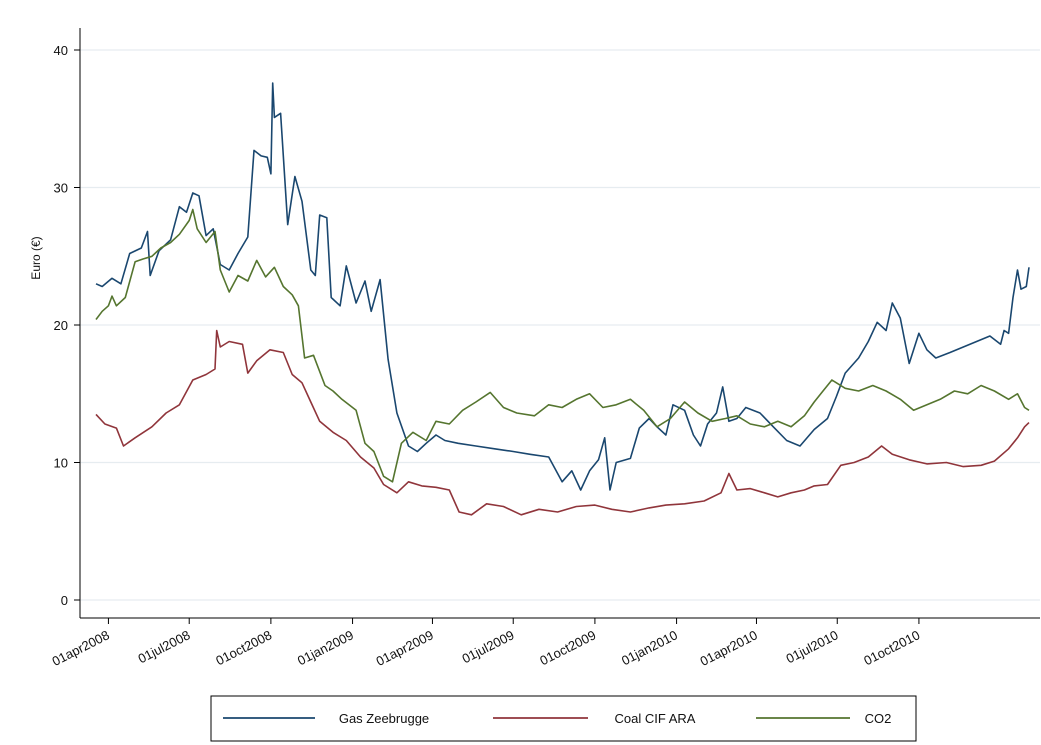 The width and height of the screenshot is (1041, 745). Describe the element at coordinates (655, 718) in the screenshot. I see `legend-label-1: Coal CIF ARA` at that location.